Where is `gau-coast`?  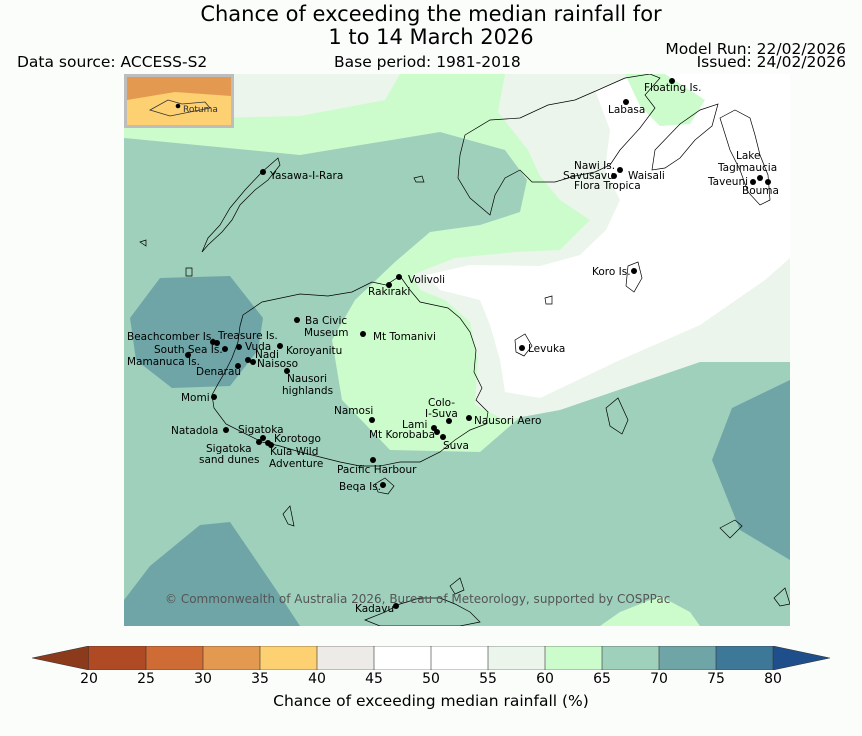
gau-coast is located at coordinates (617, 416).